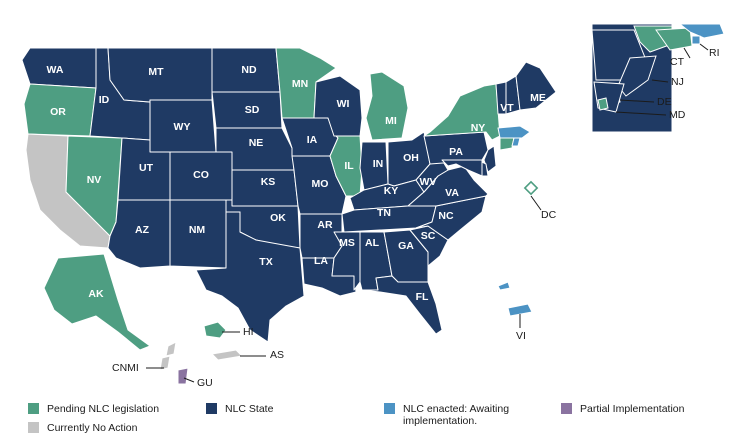  Describe the element at coordinates (347, 243) in the screenshot. I see `state-label-ms: MS` at that location.